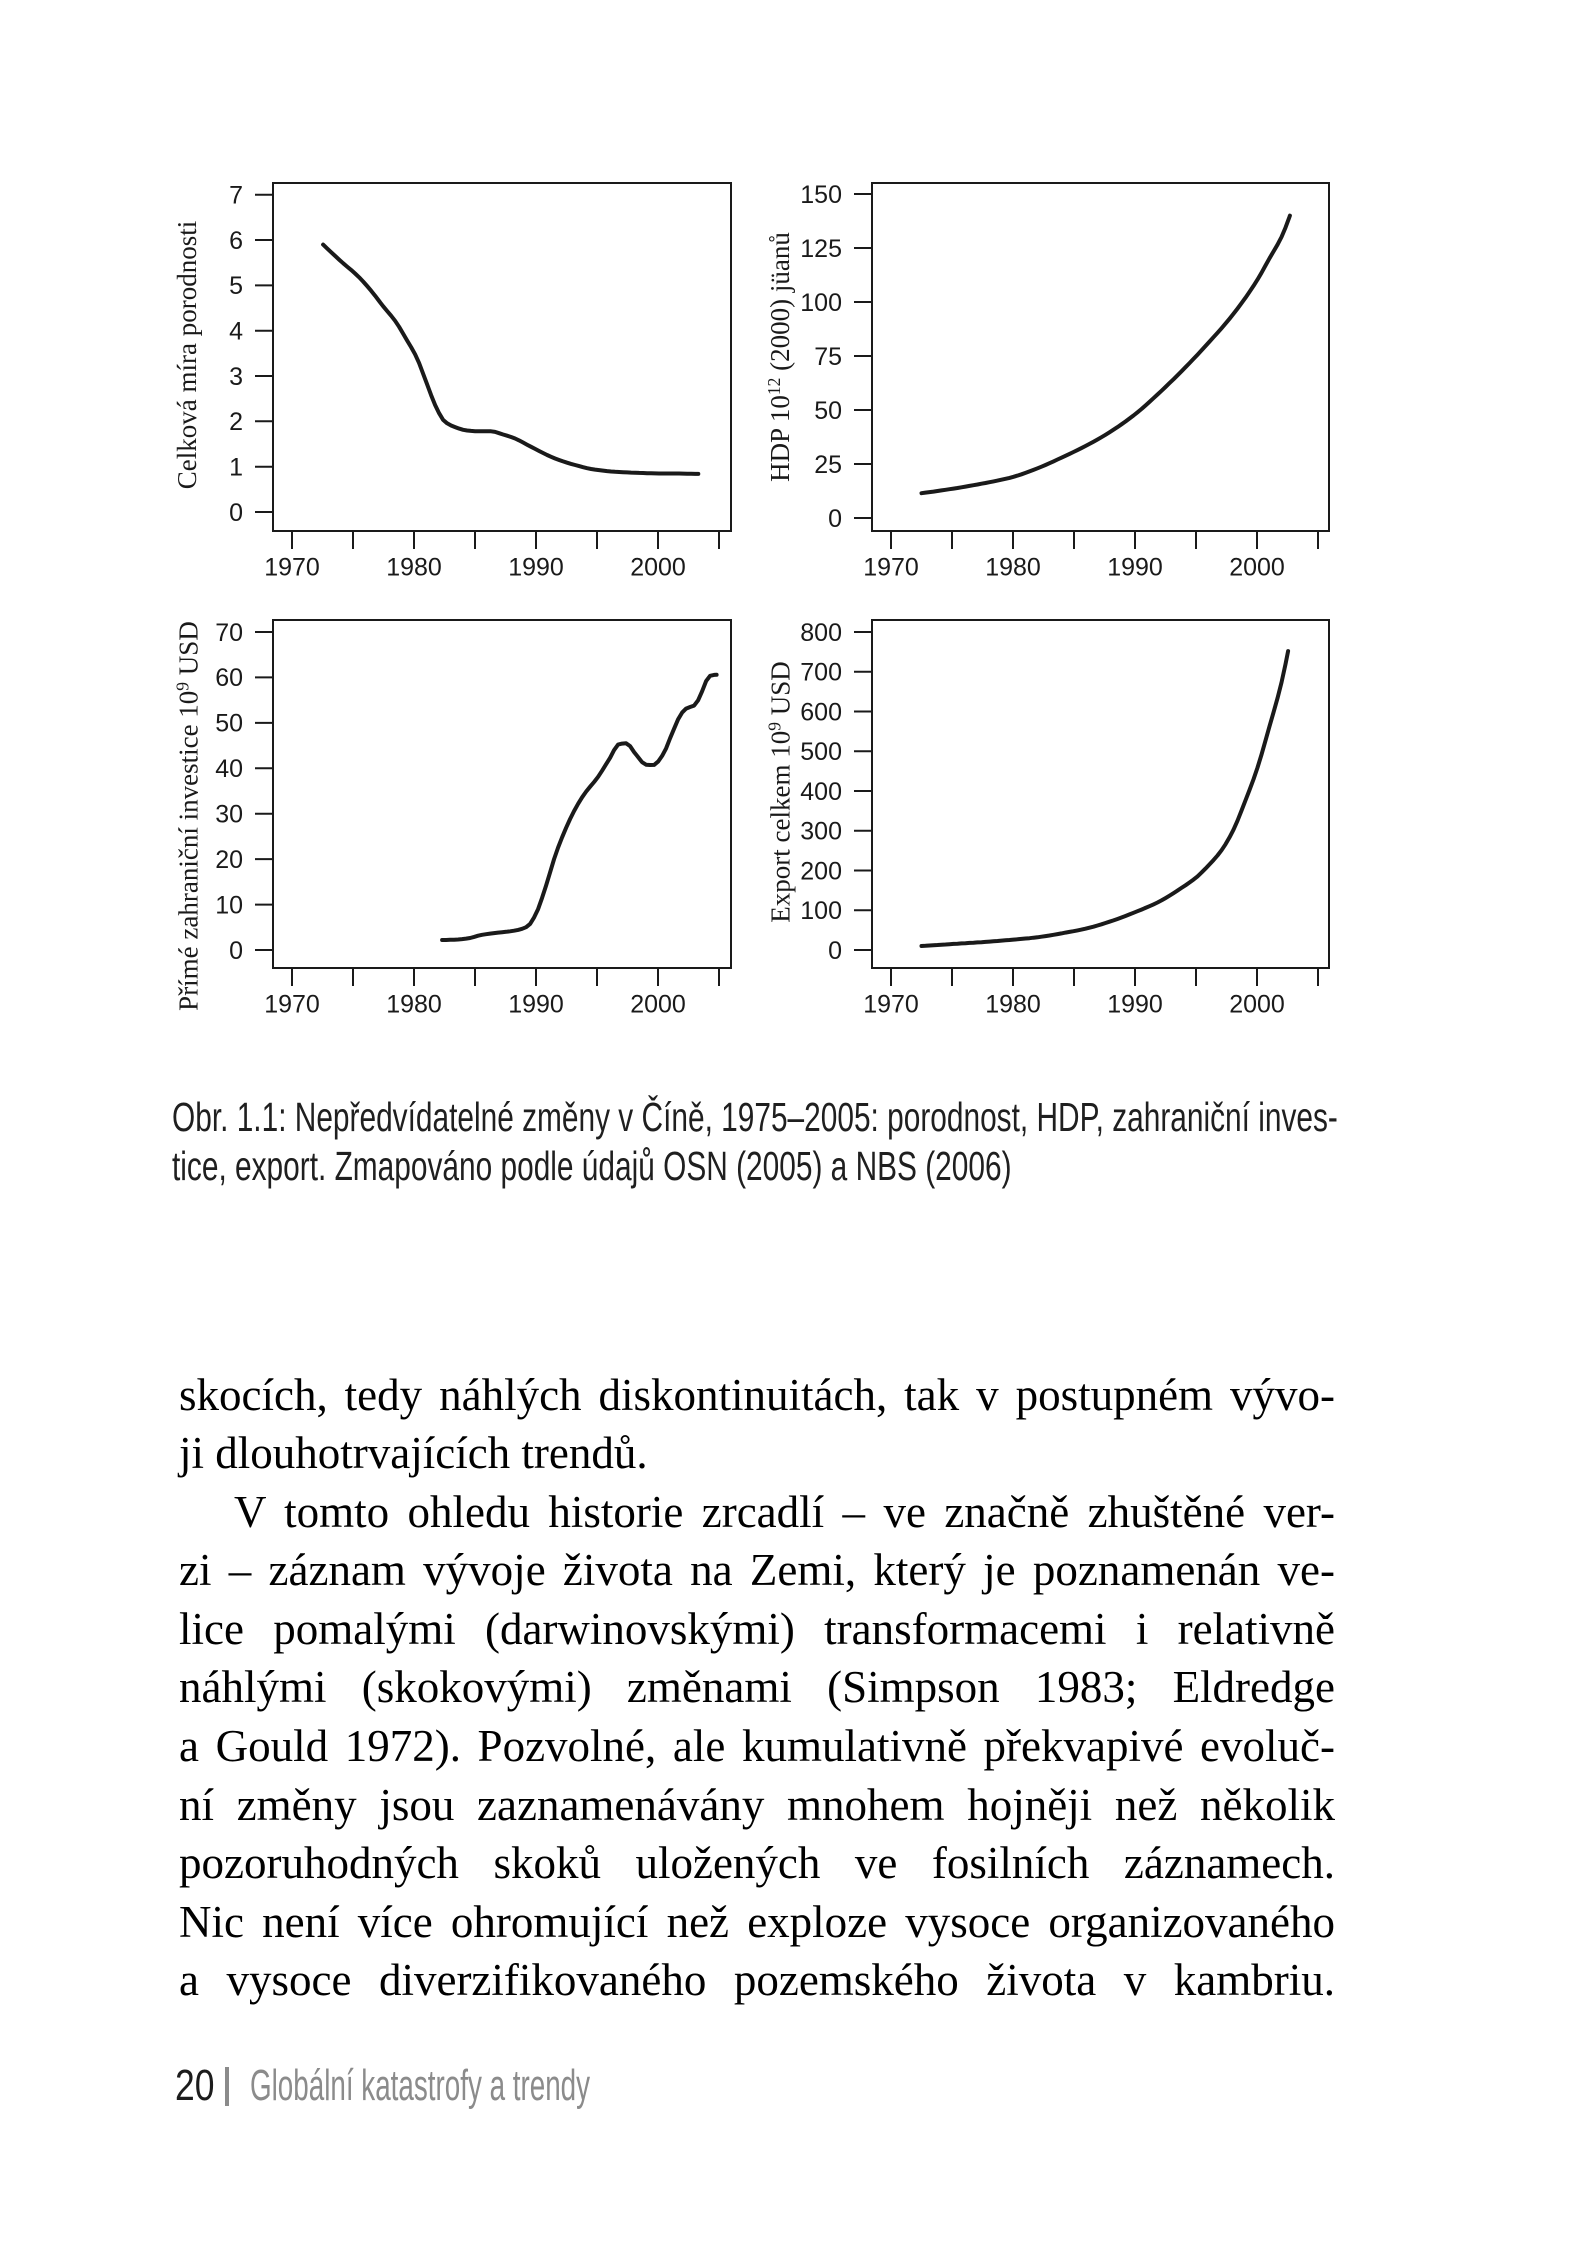 The image size is (1595, 2245). I want to click on svg-text: 600, so click(821, 712).